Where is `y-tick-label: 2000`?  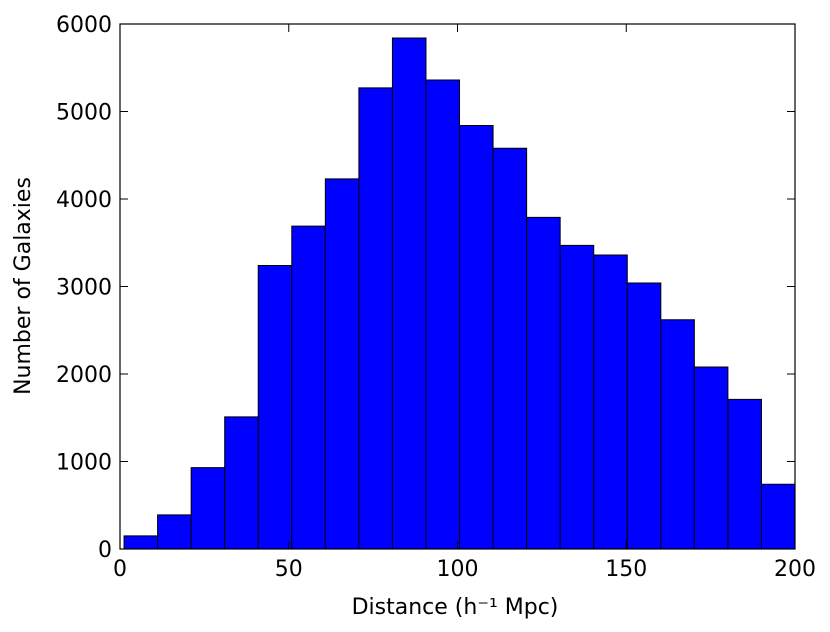
y-tick-label: 2000 is located at coordinates (84, 375).